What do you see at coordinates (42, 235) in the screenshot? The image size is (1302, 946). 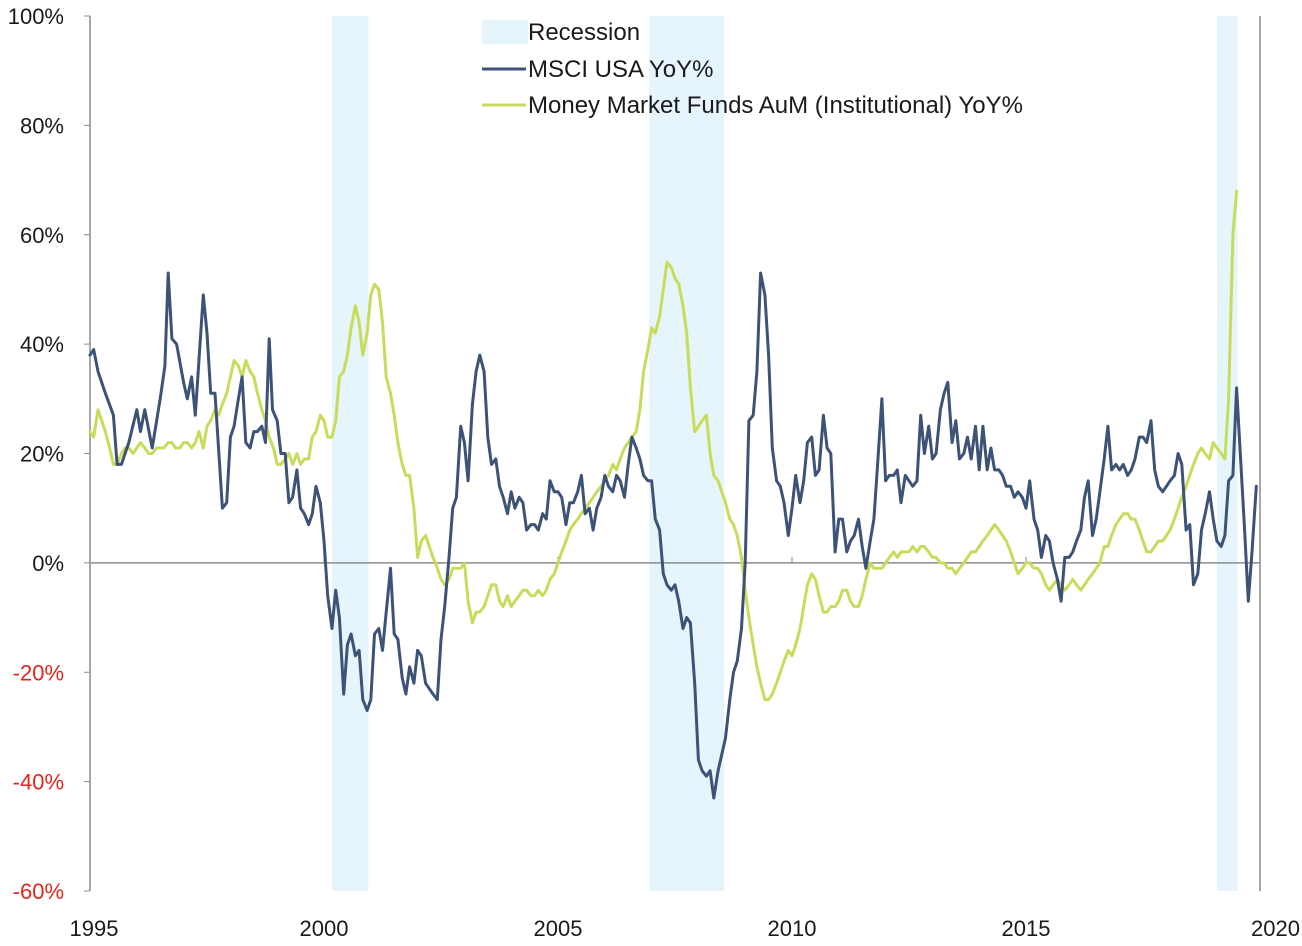 I see `y-tick-label: 60%` at bounding box center [42, 235].